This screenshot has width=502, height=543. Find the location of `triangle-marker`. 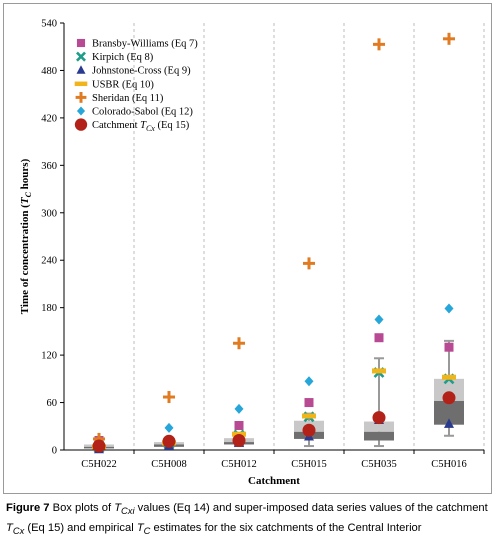

triangle-marker is located at coordinates (449, 423).